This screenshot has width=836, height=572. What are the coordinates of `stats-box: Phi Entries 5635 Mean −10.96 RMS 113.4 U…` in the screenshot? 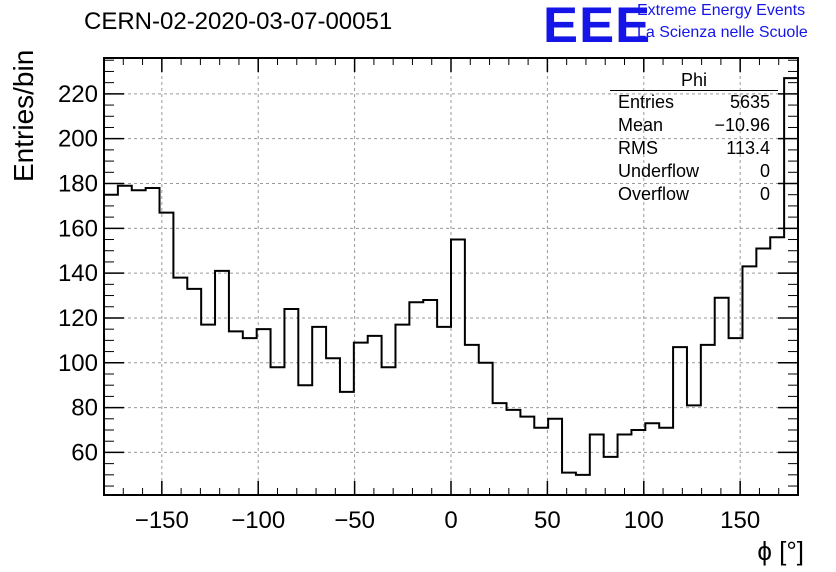 It's located at (694, 138).